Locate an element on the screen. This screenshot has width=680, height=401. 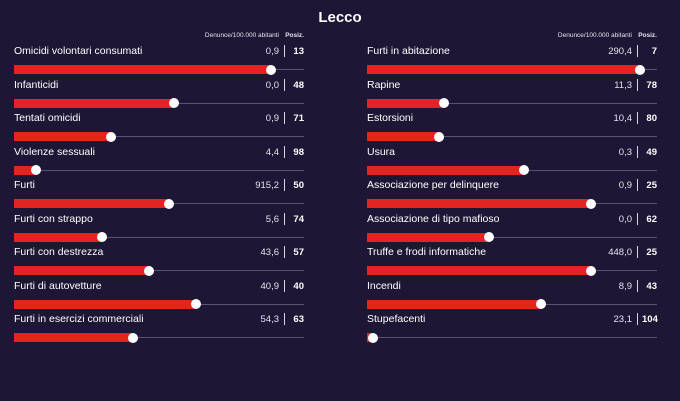
bar-label: Furti in abitazione is located at coordinates (408, 51).